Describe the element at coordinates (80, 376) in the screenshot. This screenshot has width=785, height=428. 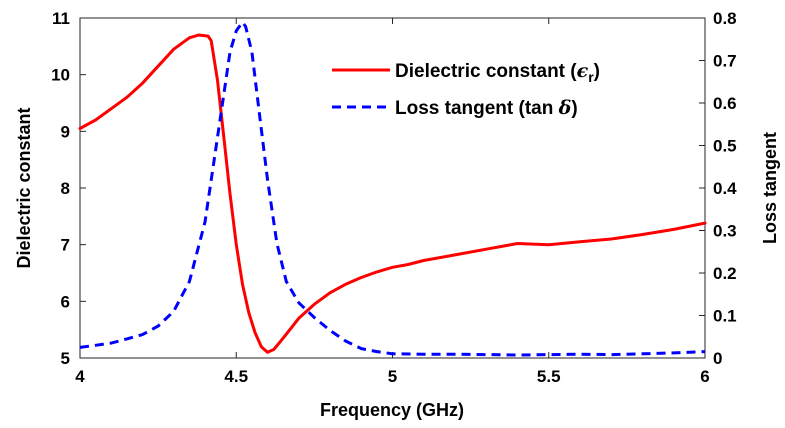
I see `x-tick-label: 4` at that location.